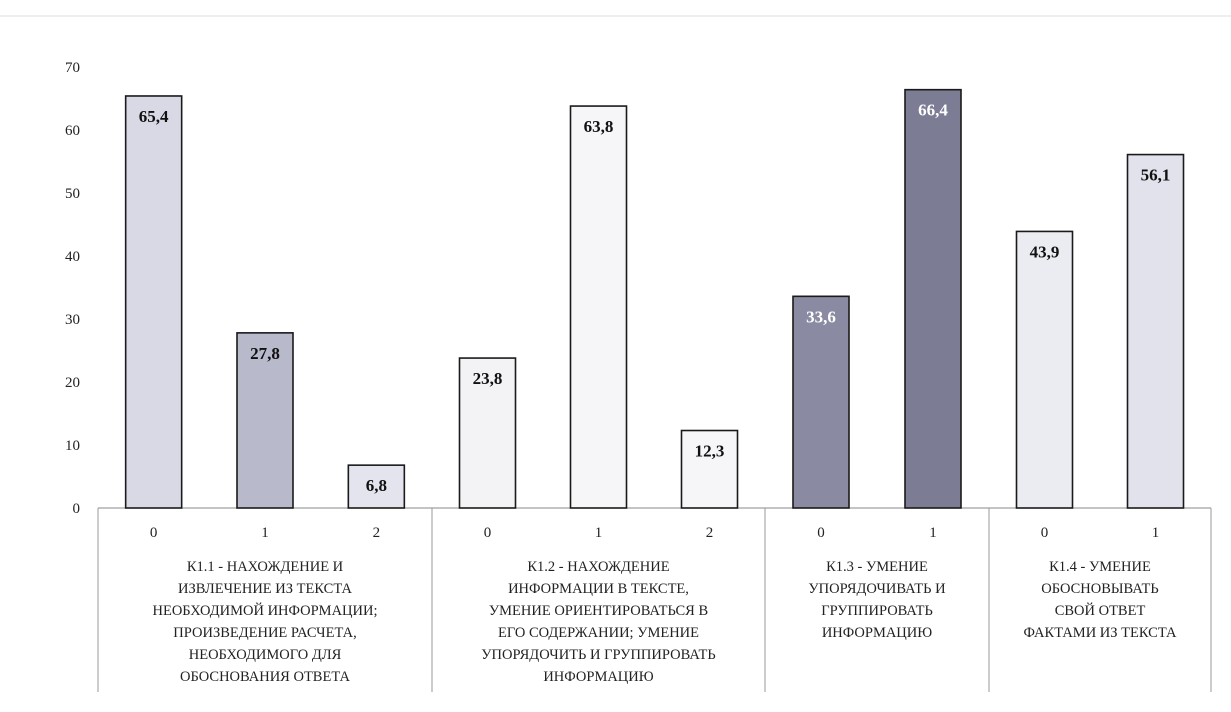 This screenshot has height=712, width=1231. I want to click on data-label: 12,3, so click(710, 451).